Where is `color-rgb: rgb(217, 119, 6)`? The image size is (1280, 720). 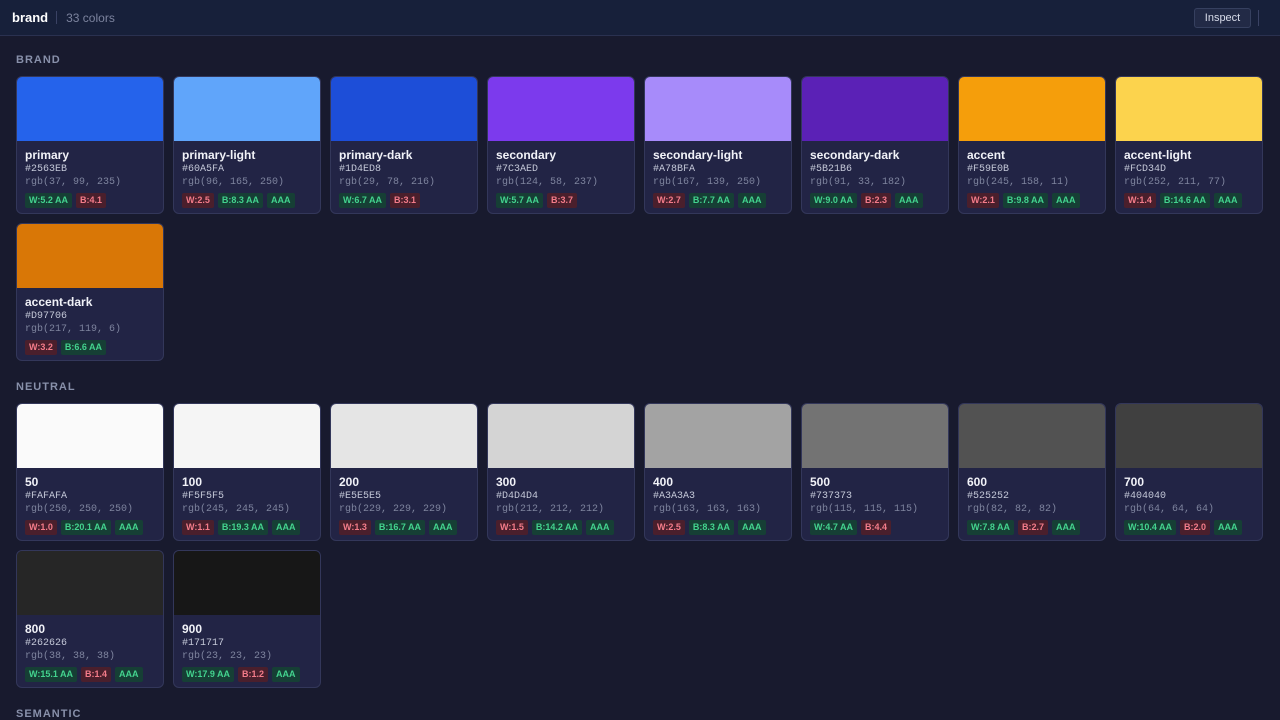
color-rgb: rgb(217, 119, 6) is located at coordinates (73, 329).